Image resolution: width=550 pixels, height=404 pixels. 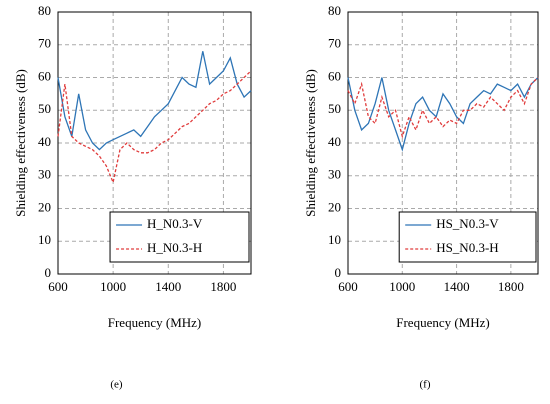 What do you see at coordinates (425, 385) in the screenshot?
I see `caption: (f)` at bounding box center [425, 385].